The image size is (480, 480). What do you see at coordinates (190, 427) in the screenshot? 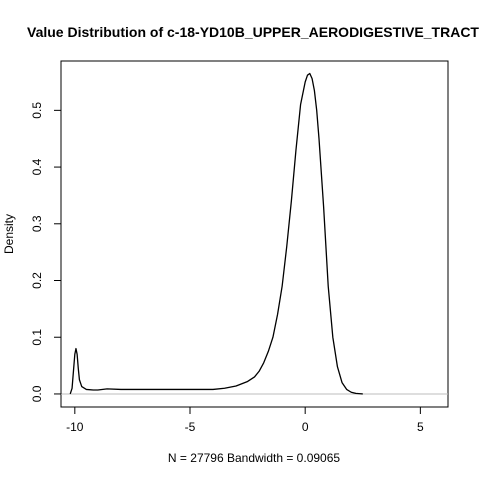
I see `x-tick-label: -5` at bounding box center [190, 427].